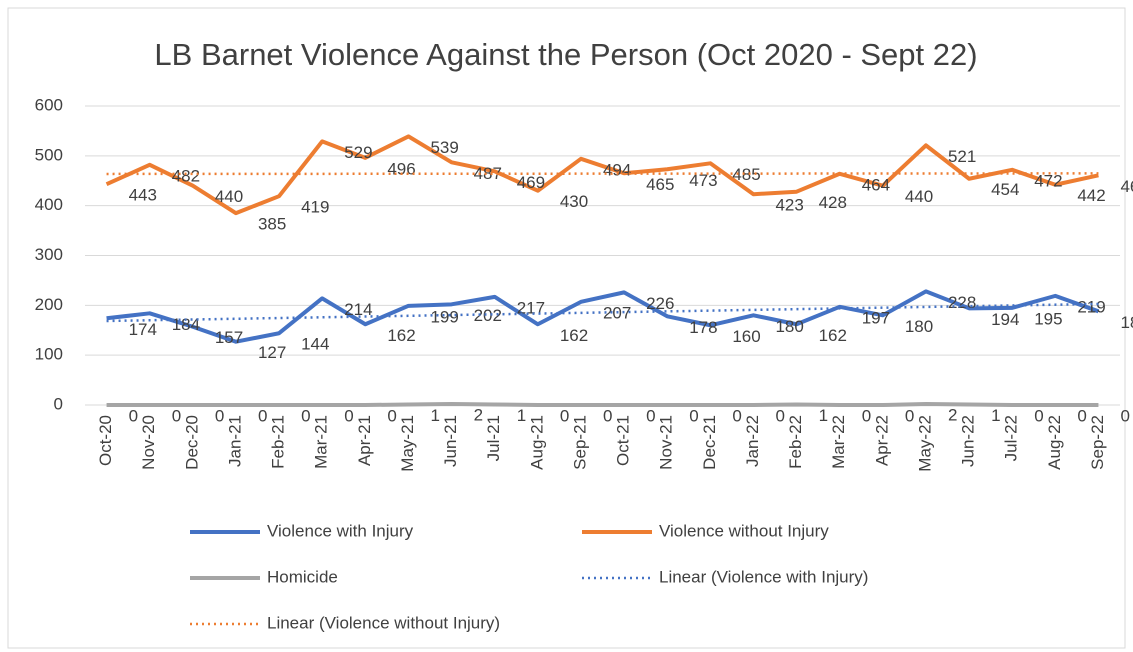 The height and width of the screenshot is (652, 1133). Describe the element at coordinates (143, 329) in the screenshot. I see `data-label: 174` at that location.